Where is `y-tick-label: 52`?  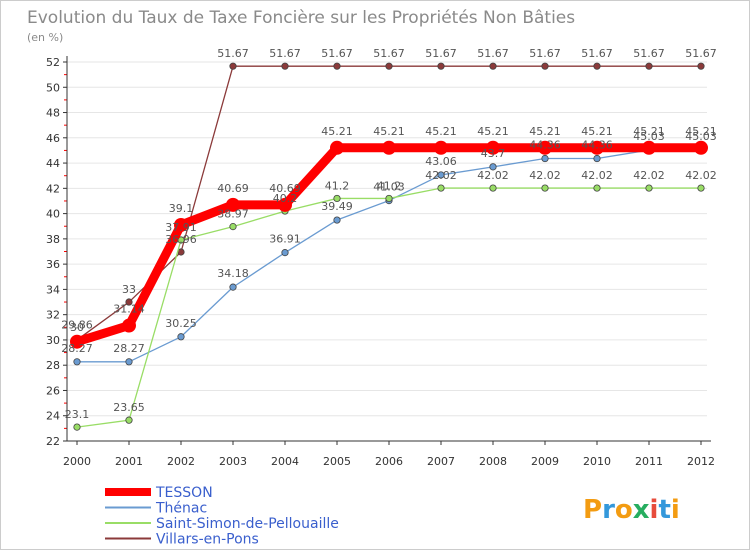
y-tick-label: 52 is located at coordinates (53, 62).